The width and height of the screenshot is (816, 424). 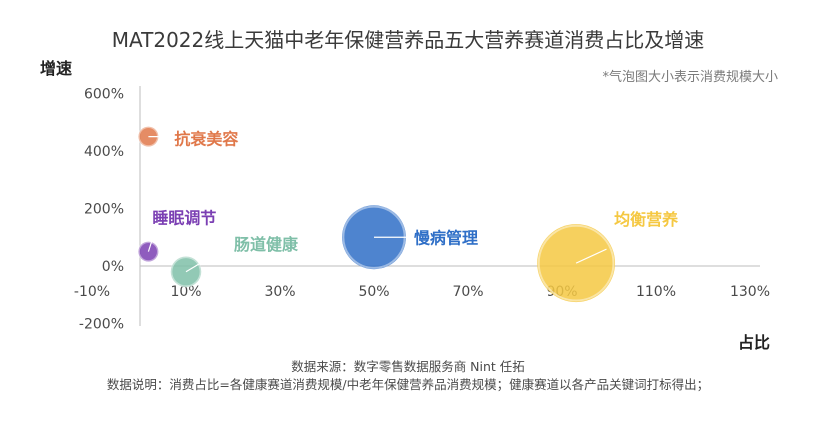 I want to click on bubble-label: 抗衰美容, so click(x=206, y=139).